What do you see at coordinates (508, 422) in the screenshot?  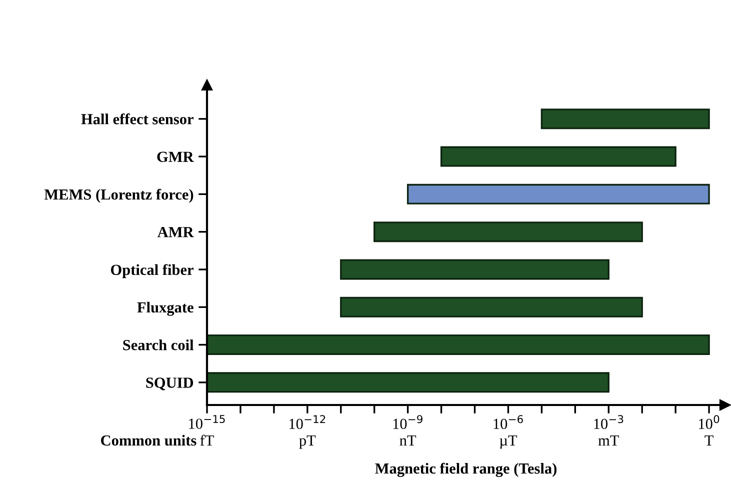 I see `x-tick-label: 10$^{−6}$` at bounding box center [508, 422].